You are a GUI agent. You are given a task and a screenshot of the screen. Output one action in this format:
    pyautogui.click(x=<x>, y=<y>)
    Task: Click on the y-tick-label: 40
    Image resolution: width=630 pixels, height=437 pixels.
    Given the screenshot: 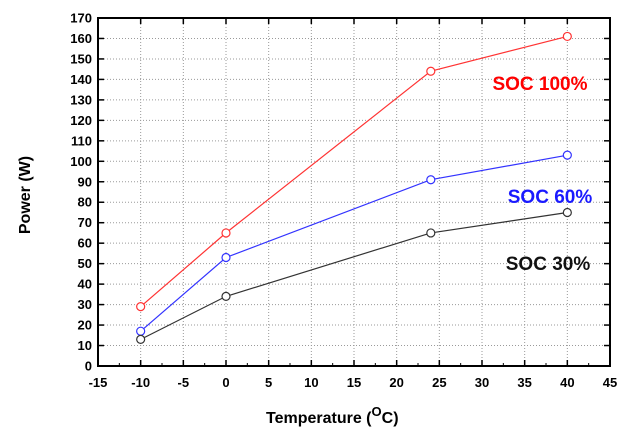 What is the action you would take?
    pyautogui.click(x=85, y=284)
    